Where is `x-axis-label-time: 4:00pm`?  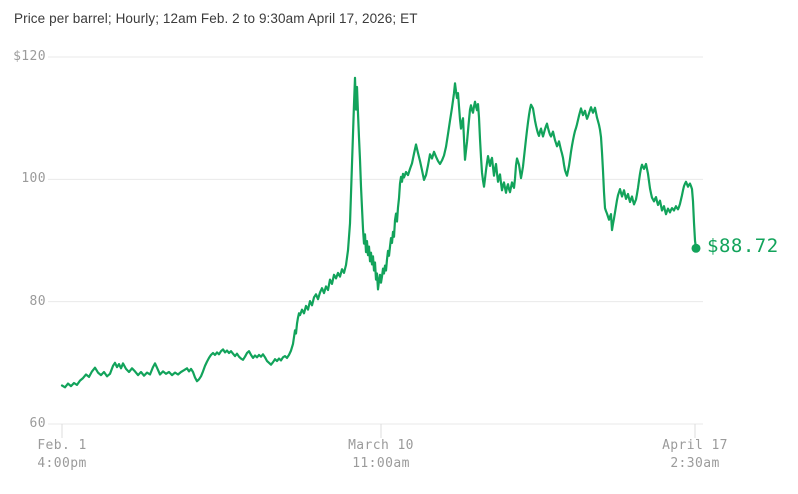 x-axis-label-time: 4:00pm is located at coordinates (62, 463).